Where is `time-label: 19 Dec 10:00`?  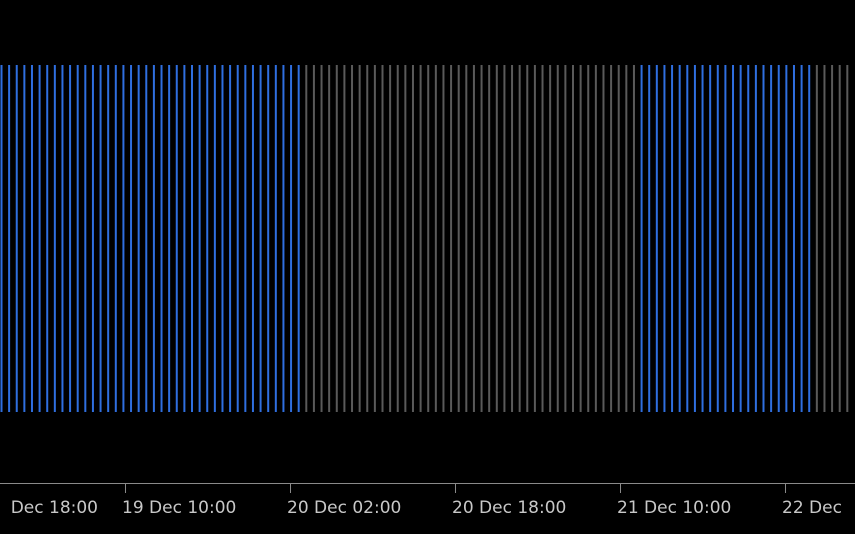 time-label: 19 Dec 10:00 is located at coordinates (179, 508).